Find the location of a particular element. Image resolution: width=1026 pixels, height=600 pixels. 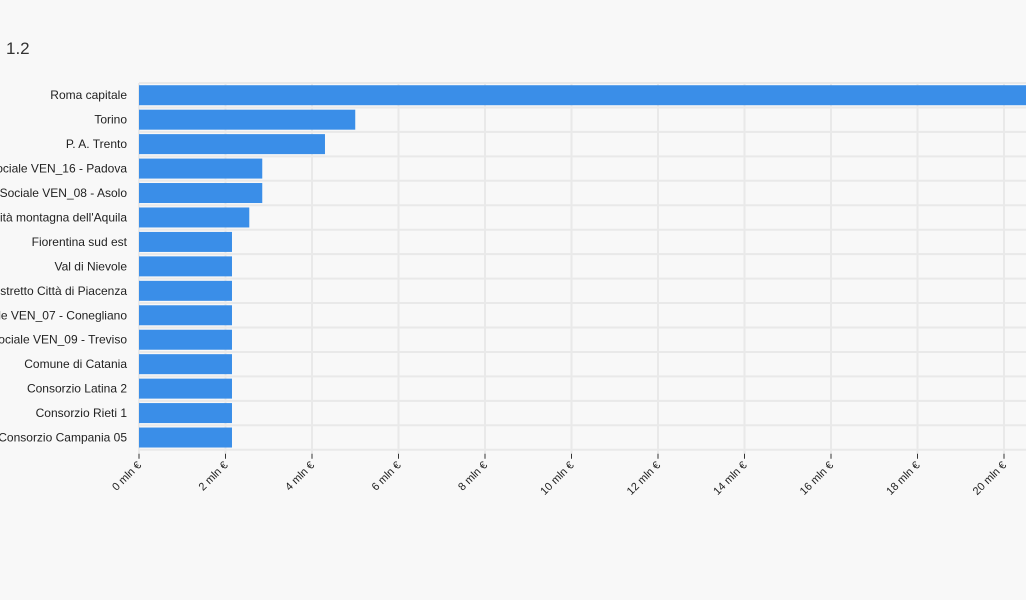

x-tick-label: 12 mln € is located at coordinates (644, 478).